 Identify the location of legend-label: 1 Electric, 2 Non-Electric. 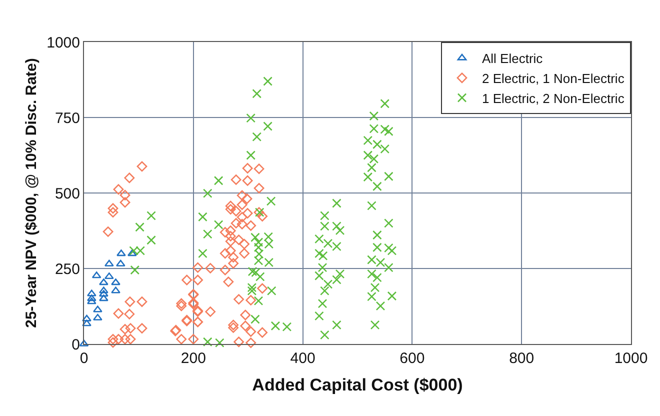
(553, 98).